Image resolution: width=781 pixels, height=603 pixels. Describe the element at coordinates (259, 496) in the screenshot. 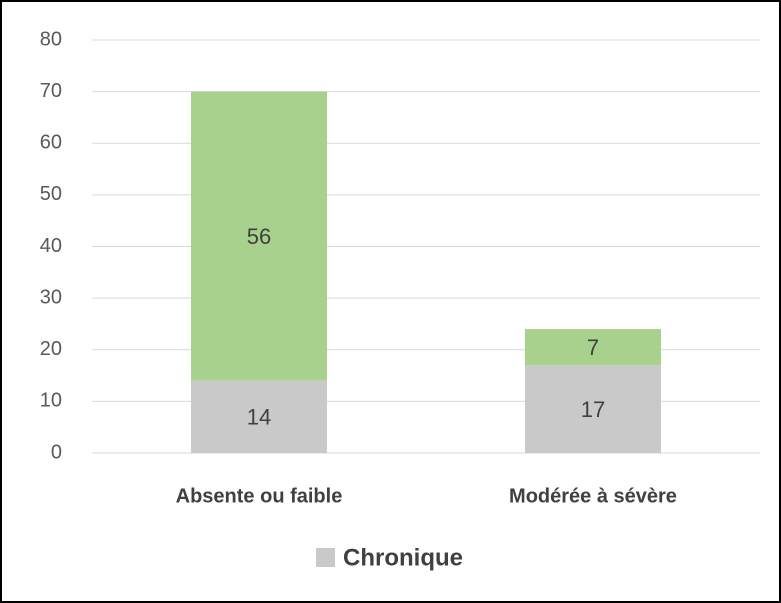

I see `x-tick-label: Absente ou faible` at that location.